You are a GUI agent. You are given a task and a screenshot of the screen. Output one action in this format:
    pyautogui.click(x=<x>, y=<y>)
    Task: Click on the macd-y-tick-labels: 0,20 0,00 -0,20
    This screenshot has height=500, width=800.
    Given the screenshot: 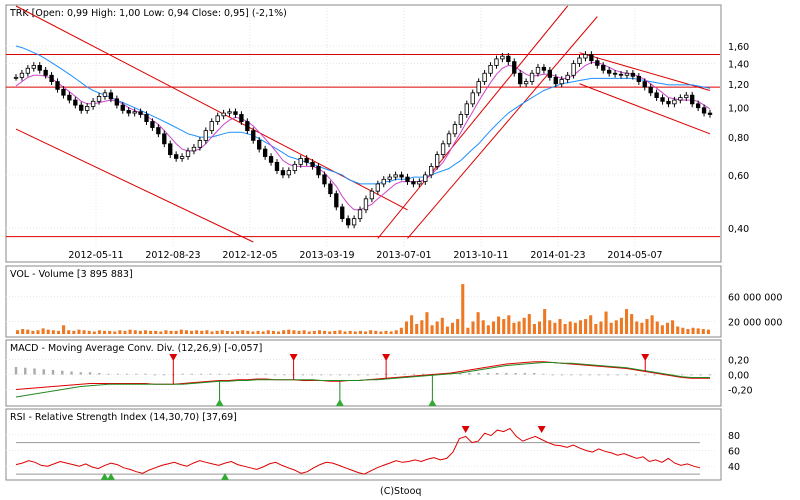 What is the action you would take?
    pyautogui.click(x=740, y=376)
    